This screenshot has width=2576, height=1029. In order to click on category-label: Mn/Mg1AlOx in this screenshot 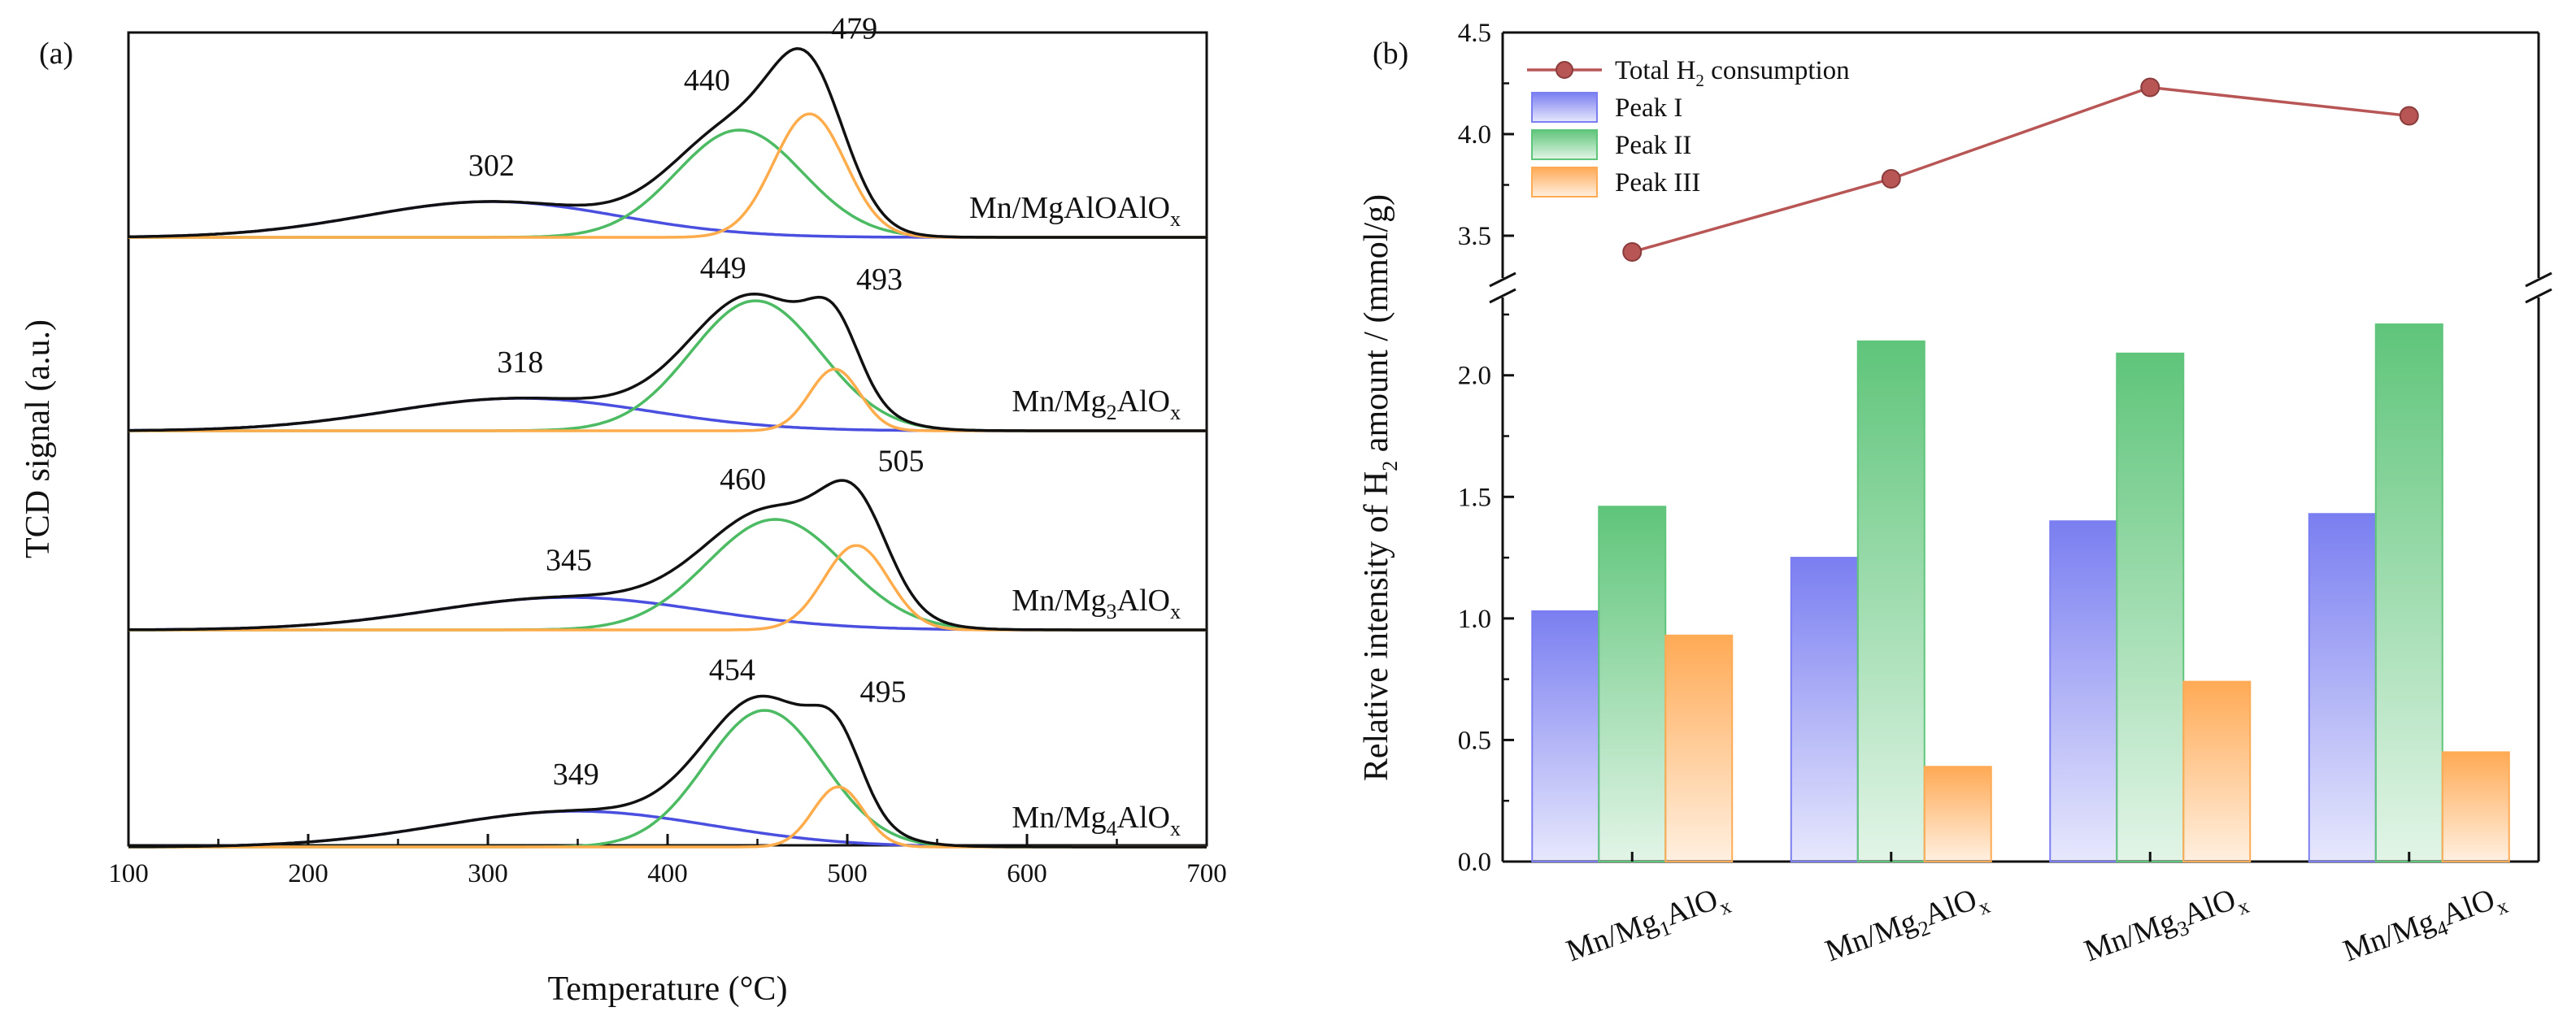, I will do `click(1648, 926)`.